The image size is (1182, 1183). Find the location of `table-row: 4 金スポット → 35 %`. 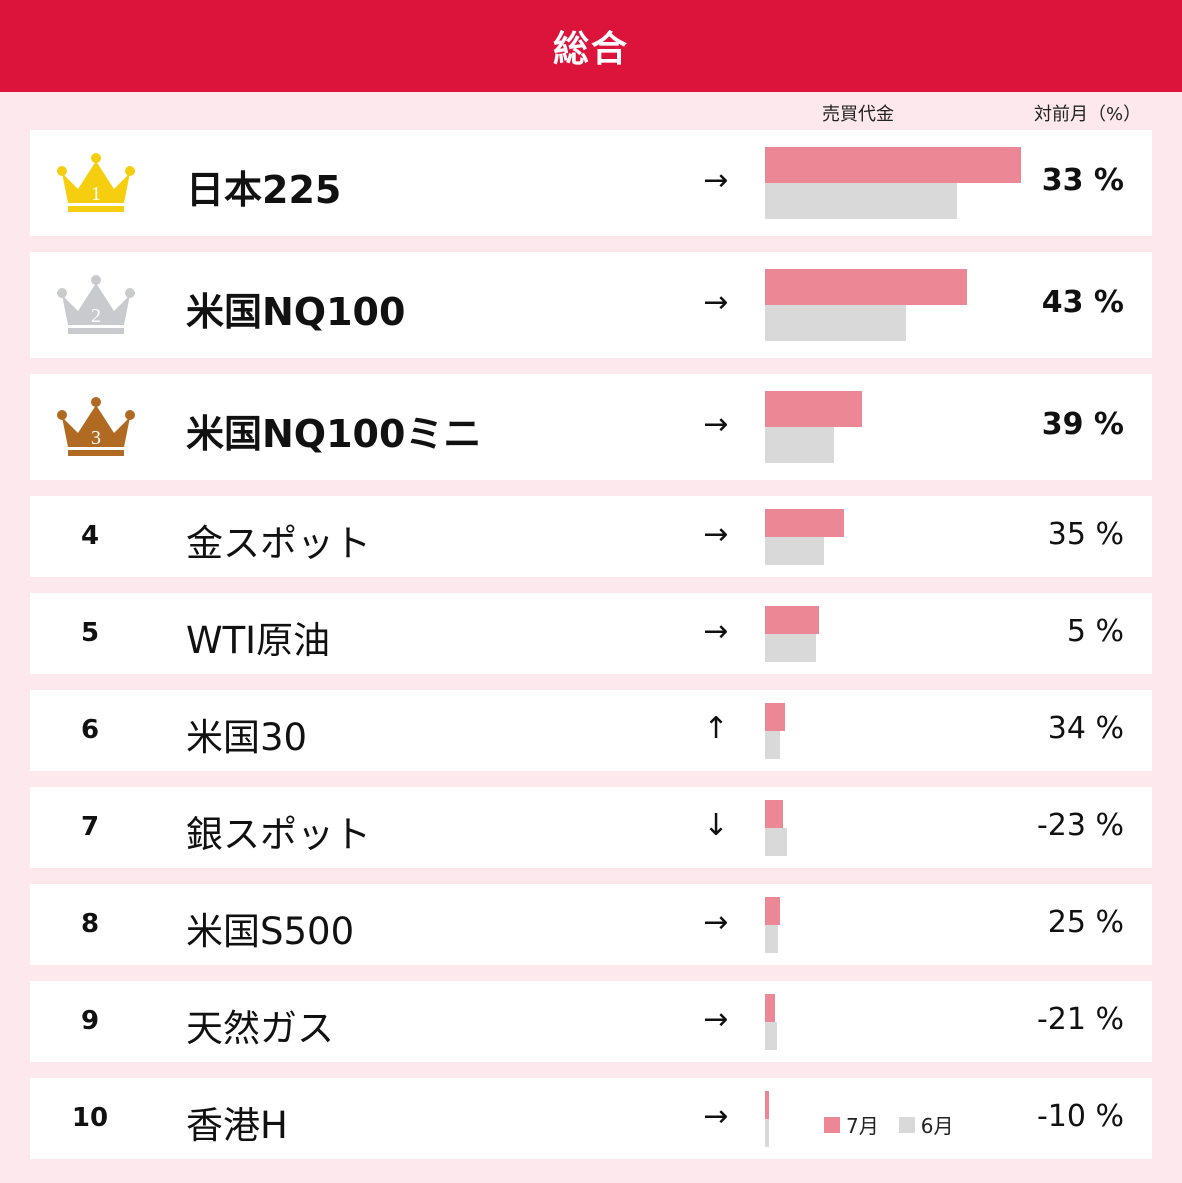

table-row: 4 金スポット → 35 % is located at coordinates (591, 536).